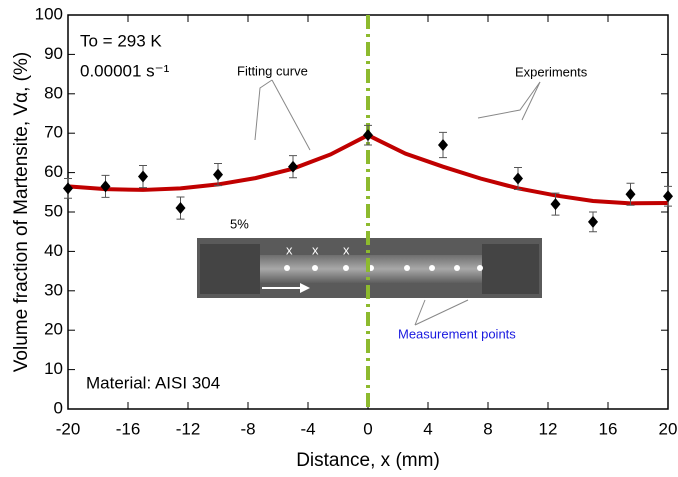 This screenshot has width=678, height=477. Describe the element at coordinates (608, 428) in the screenshot. I see `x-tick-label: 16` at that location.